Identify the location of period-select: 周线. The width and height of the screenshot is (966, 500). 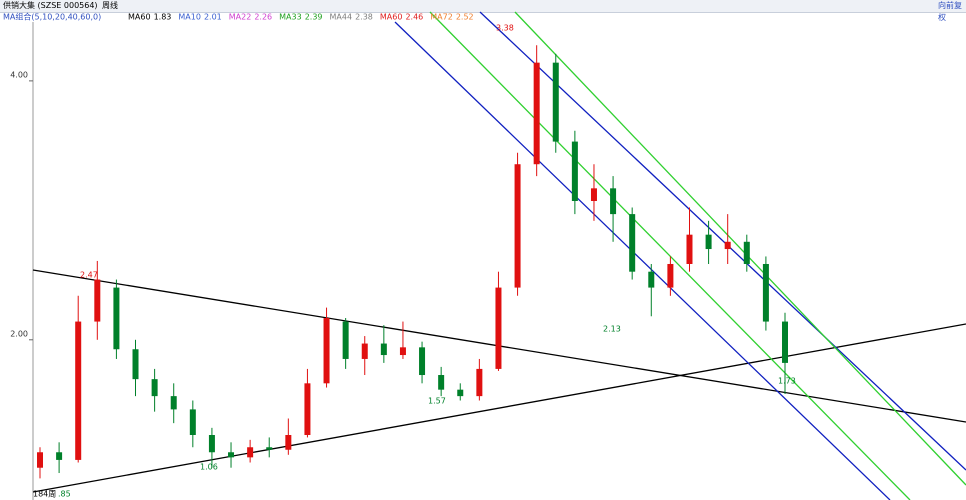
(110, 5).